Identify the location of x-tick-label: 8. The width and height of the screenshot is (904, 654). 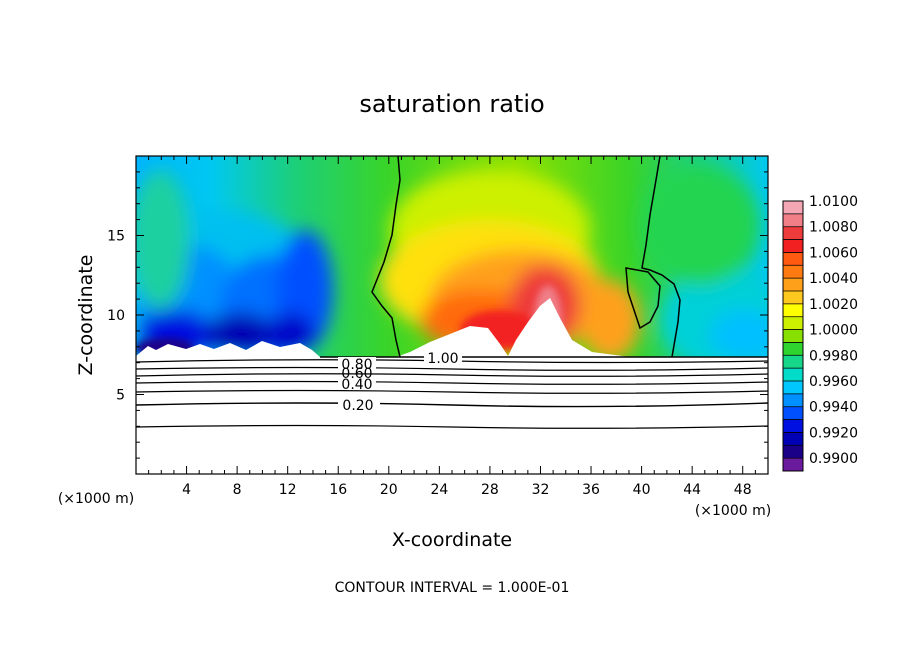
(237, 490).